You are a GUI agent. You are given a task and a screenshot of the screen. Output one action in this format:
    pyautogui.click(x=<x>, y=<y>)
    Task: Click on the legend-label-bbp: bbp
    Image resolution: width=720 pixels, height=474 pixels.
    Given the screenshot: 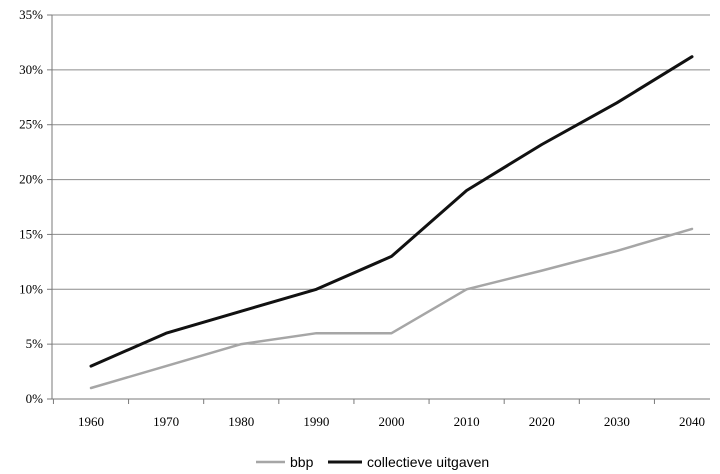 What is the action you would take?
    pyautogui.click(x=302, y=462)
    